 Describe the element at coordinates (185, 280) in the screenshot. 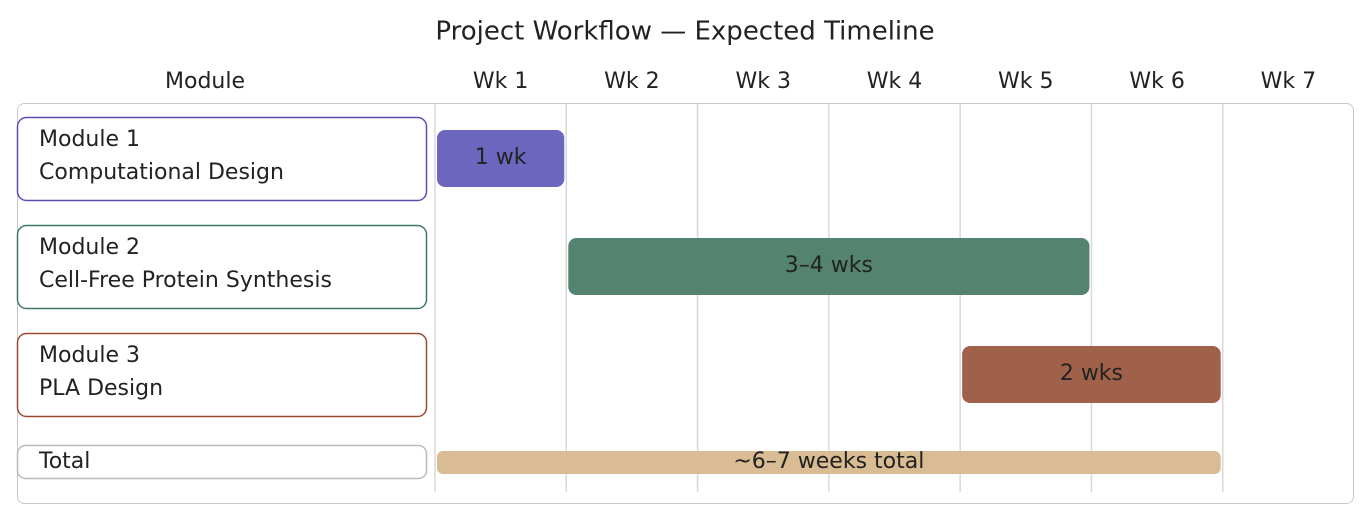

I see `module-subtitle: Cell-Free Protein Synthesis` at that location.